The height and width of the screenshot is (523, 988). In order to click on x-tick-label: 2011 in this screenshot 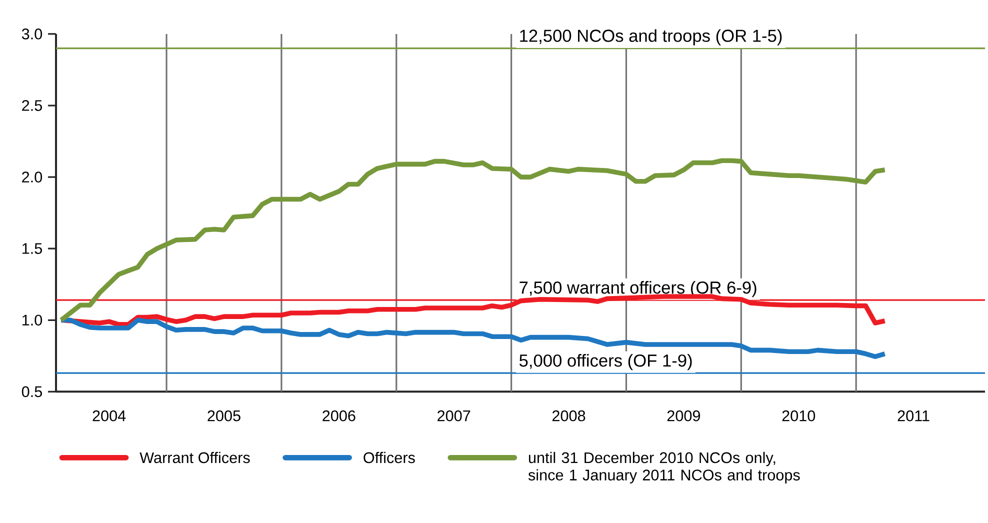, I will do `click(914, 416)`.